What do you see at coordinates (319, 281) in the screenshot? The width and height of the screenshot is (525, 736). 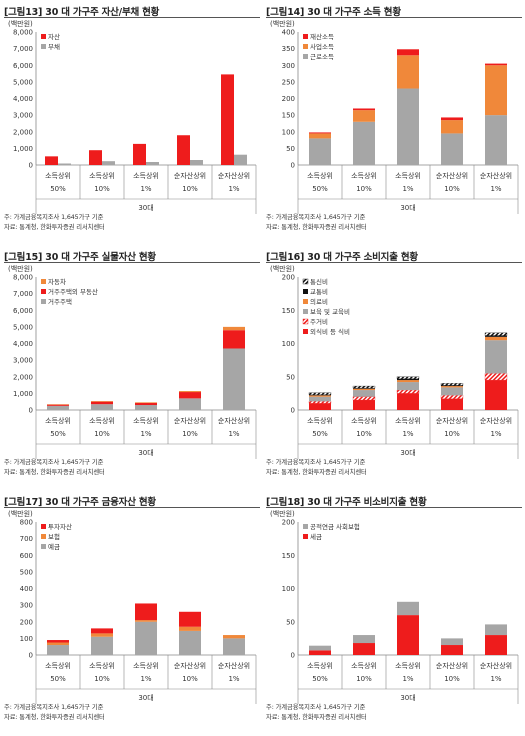 I see `legend-label: 통신비` at bounding box center [319, 281].